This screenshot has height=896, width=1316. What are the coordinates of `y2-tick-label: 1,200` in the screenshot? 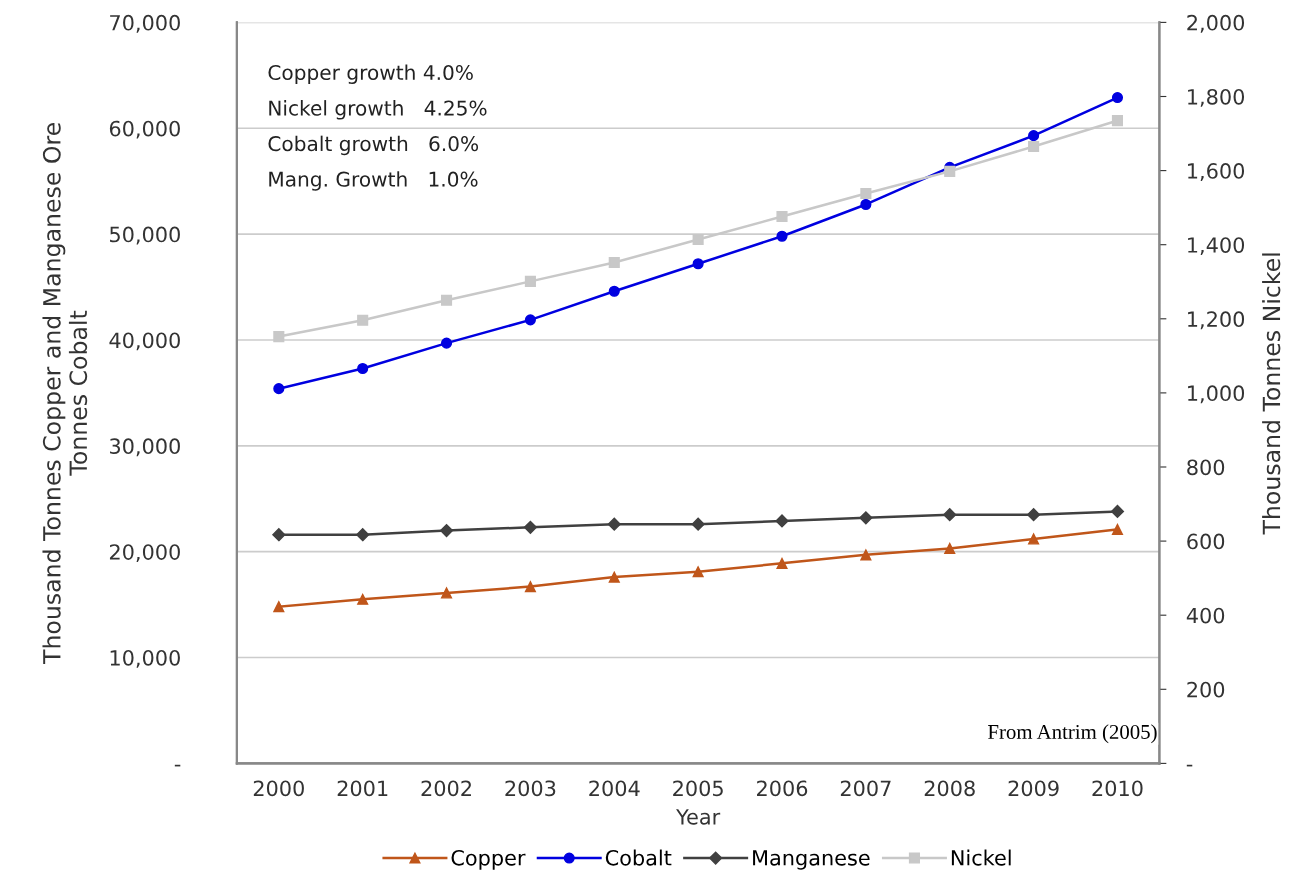 It's located at (1216, 320).